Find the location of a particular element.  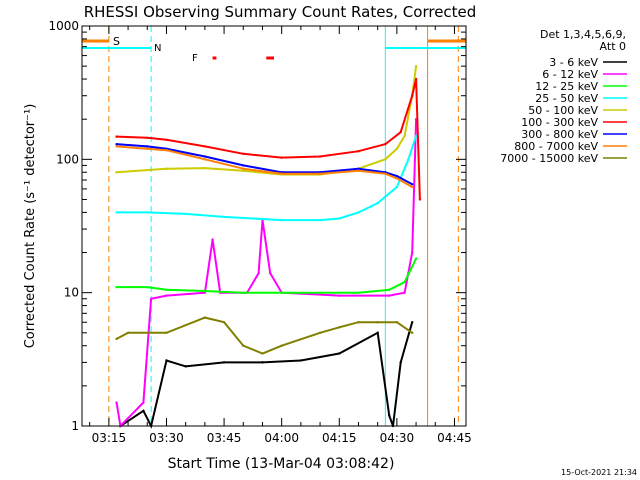

legend-header-line1: Det 1,3,4,5,6,9, is located at coordinates (583, 34).